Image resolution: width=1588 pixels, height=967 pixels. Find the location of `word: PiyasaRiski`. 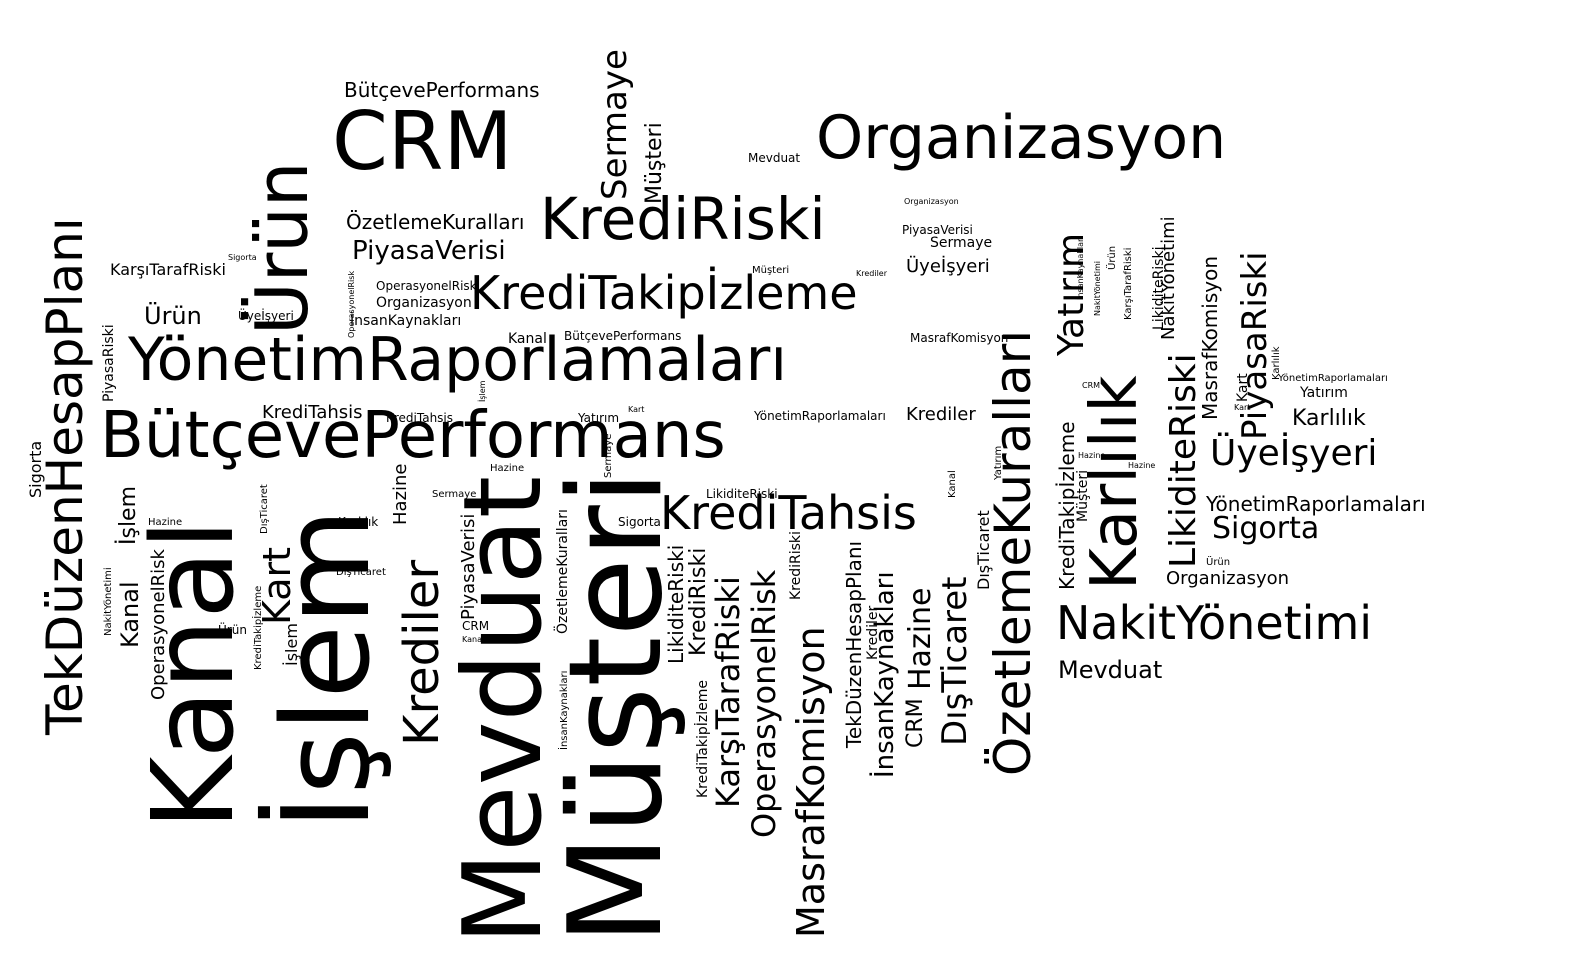

word: PiyasaRiski is located at coordinates (109, 363).